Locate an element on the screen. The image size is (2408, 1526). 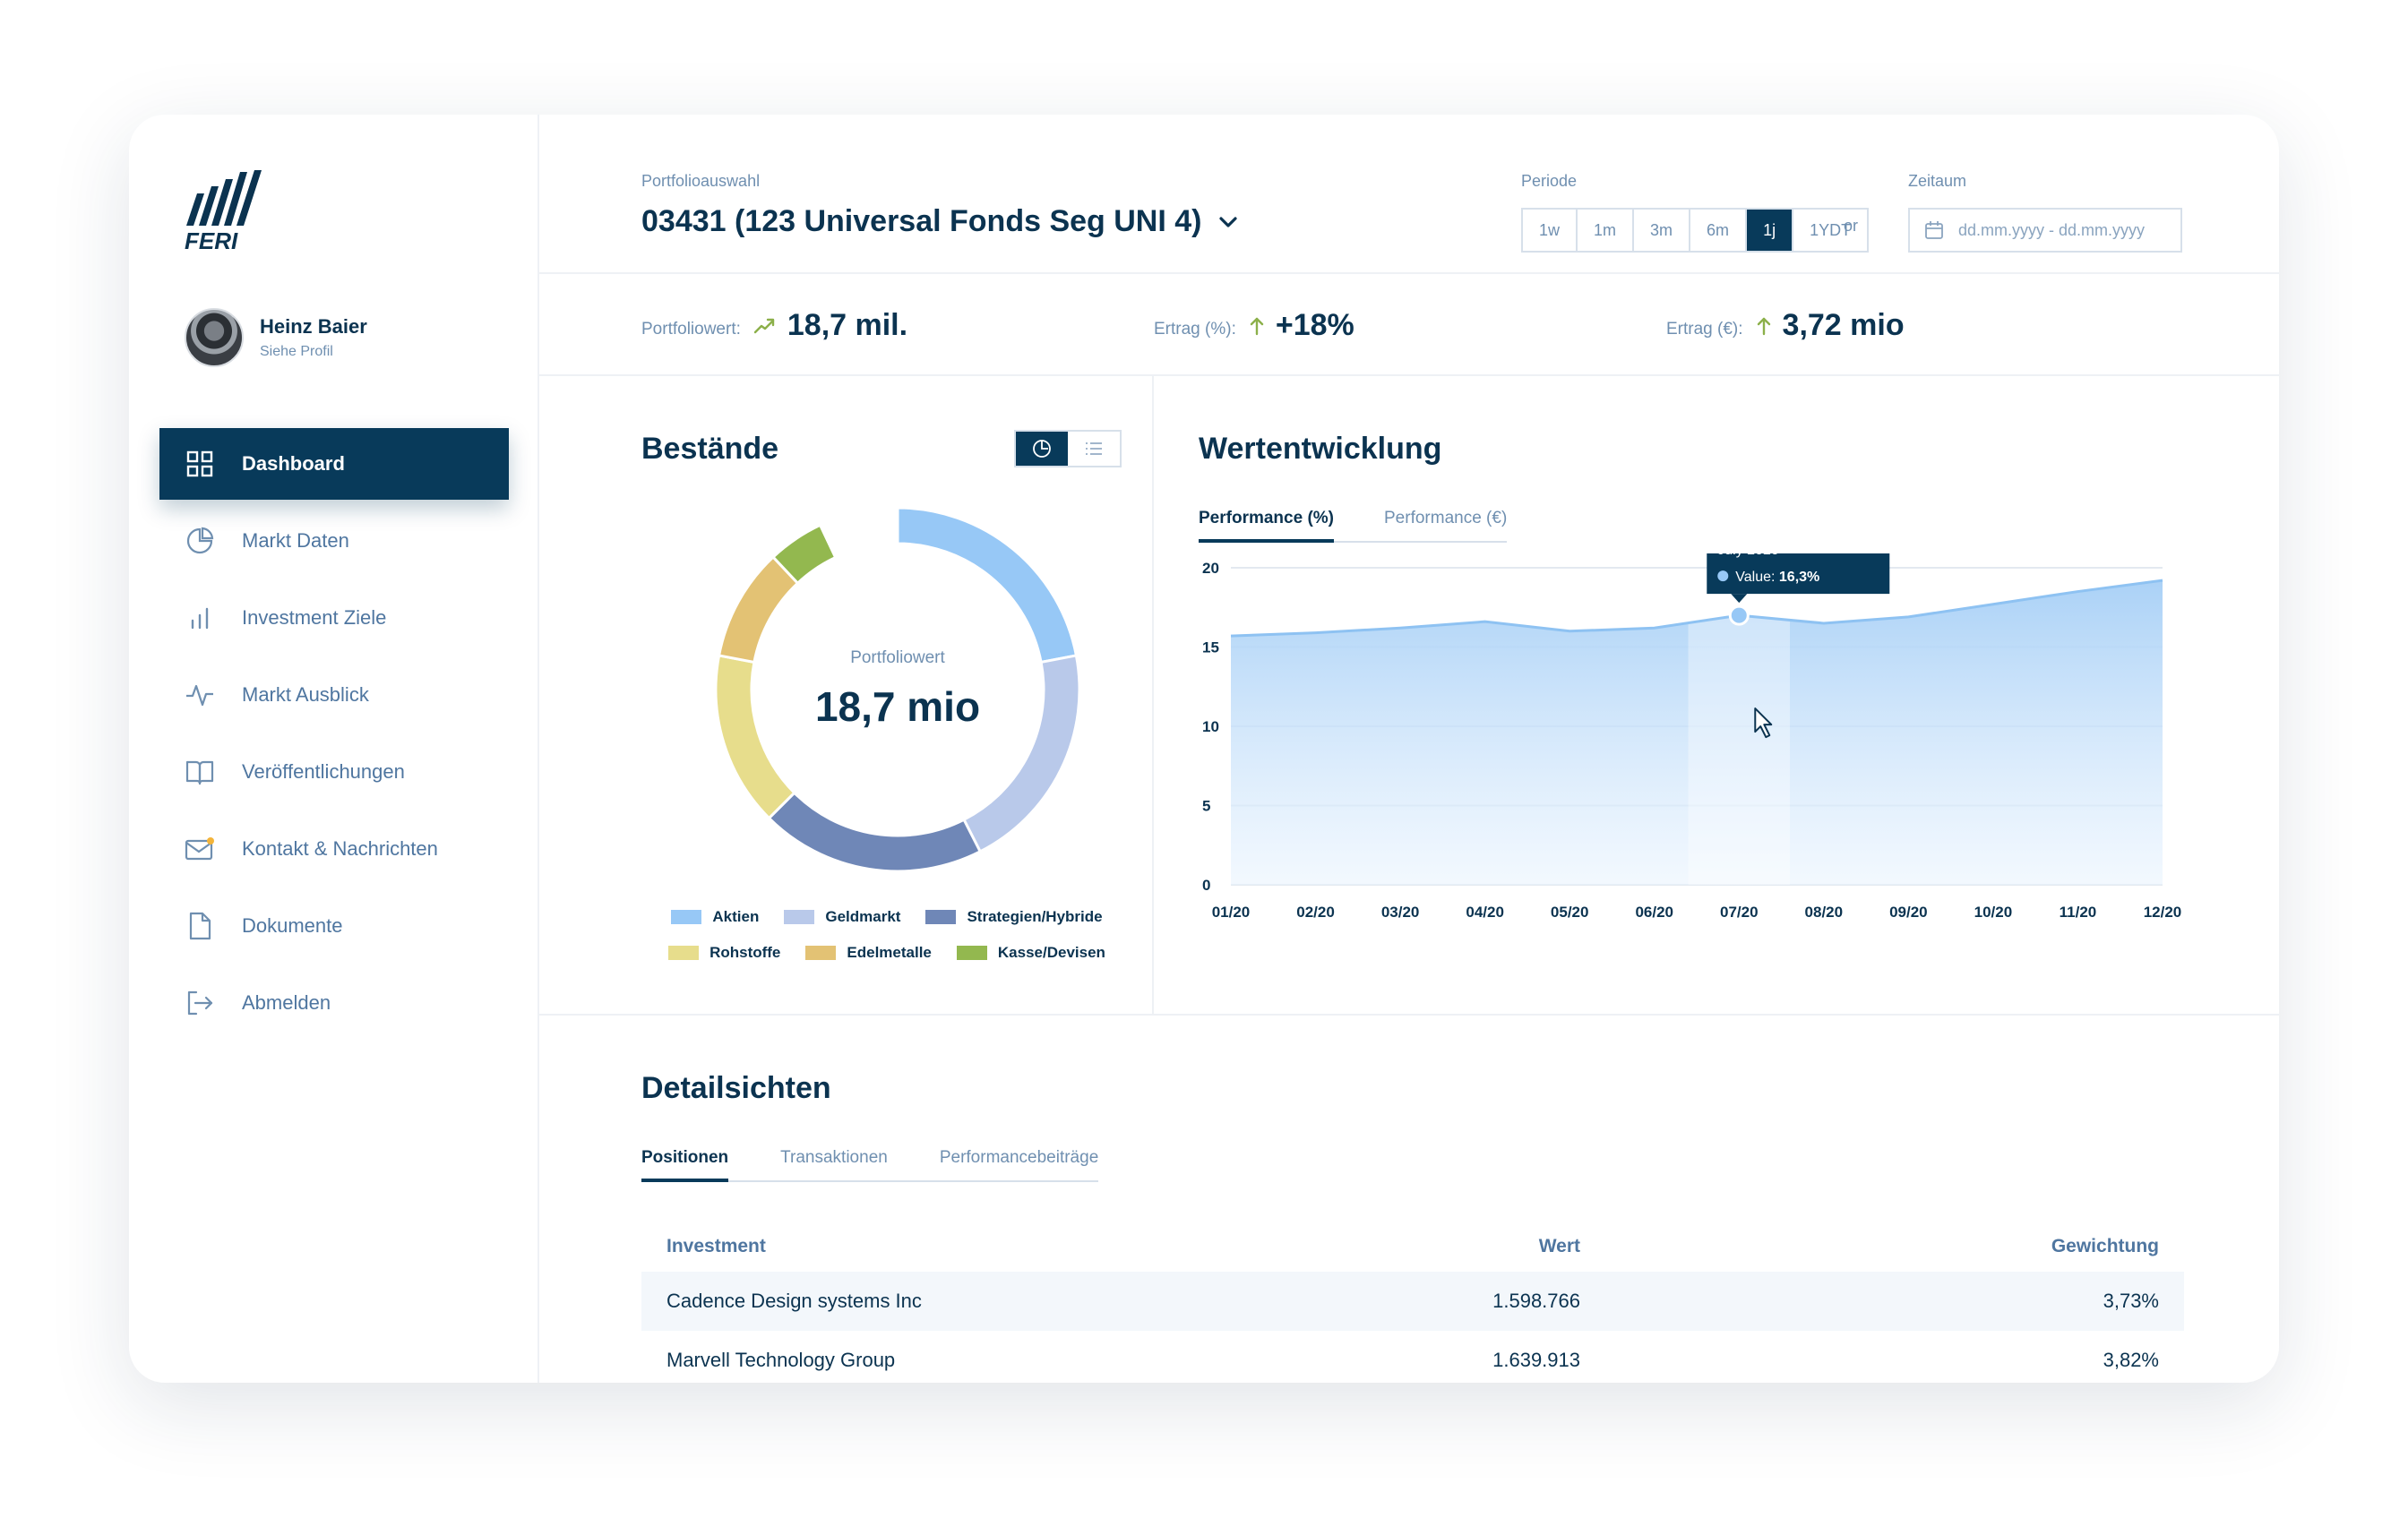
x-tick-label: 02/20 is located at coordinates (1315, 912).